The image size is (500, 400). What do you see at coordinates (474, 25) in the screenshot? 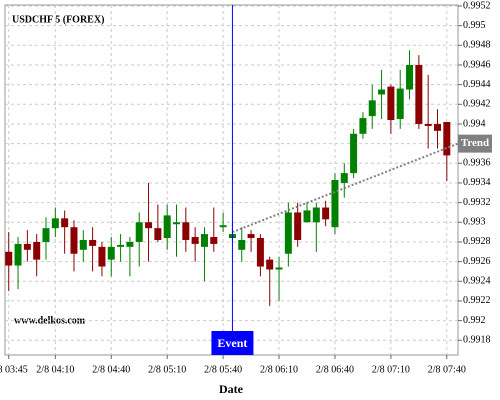
I see `y-tick-label: 0.995` at bounding box center [474, 25].